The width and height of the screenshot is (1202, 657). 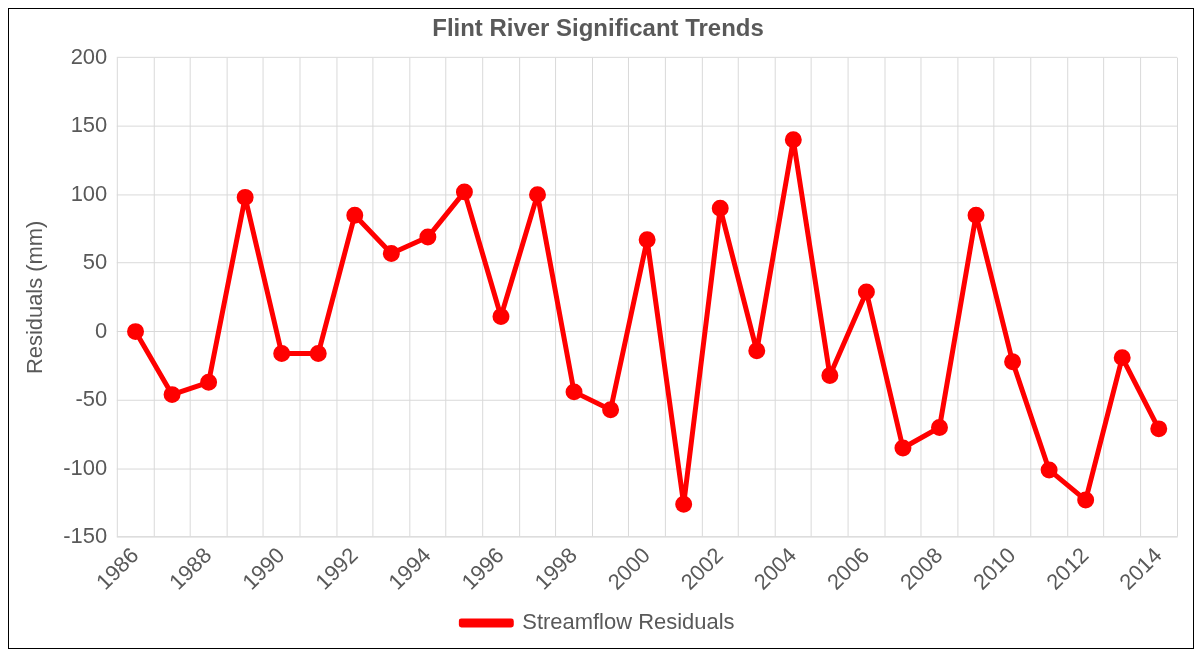 I want to click on y-tick-label: -150, so click(x=85, y=536).